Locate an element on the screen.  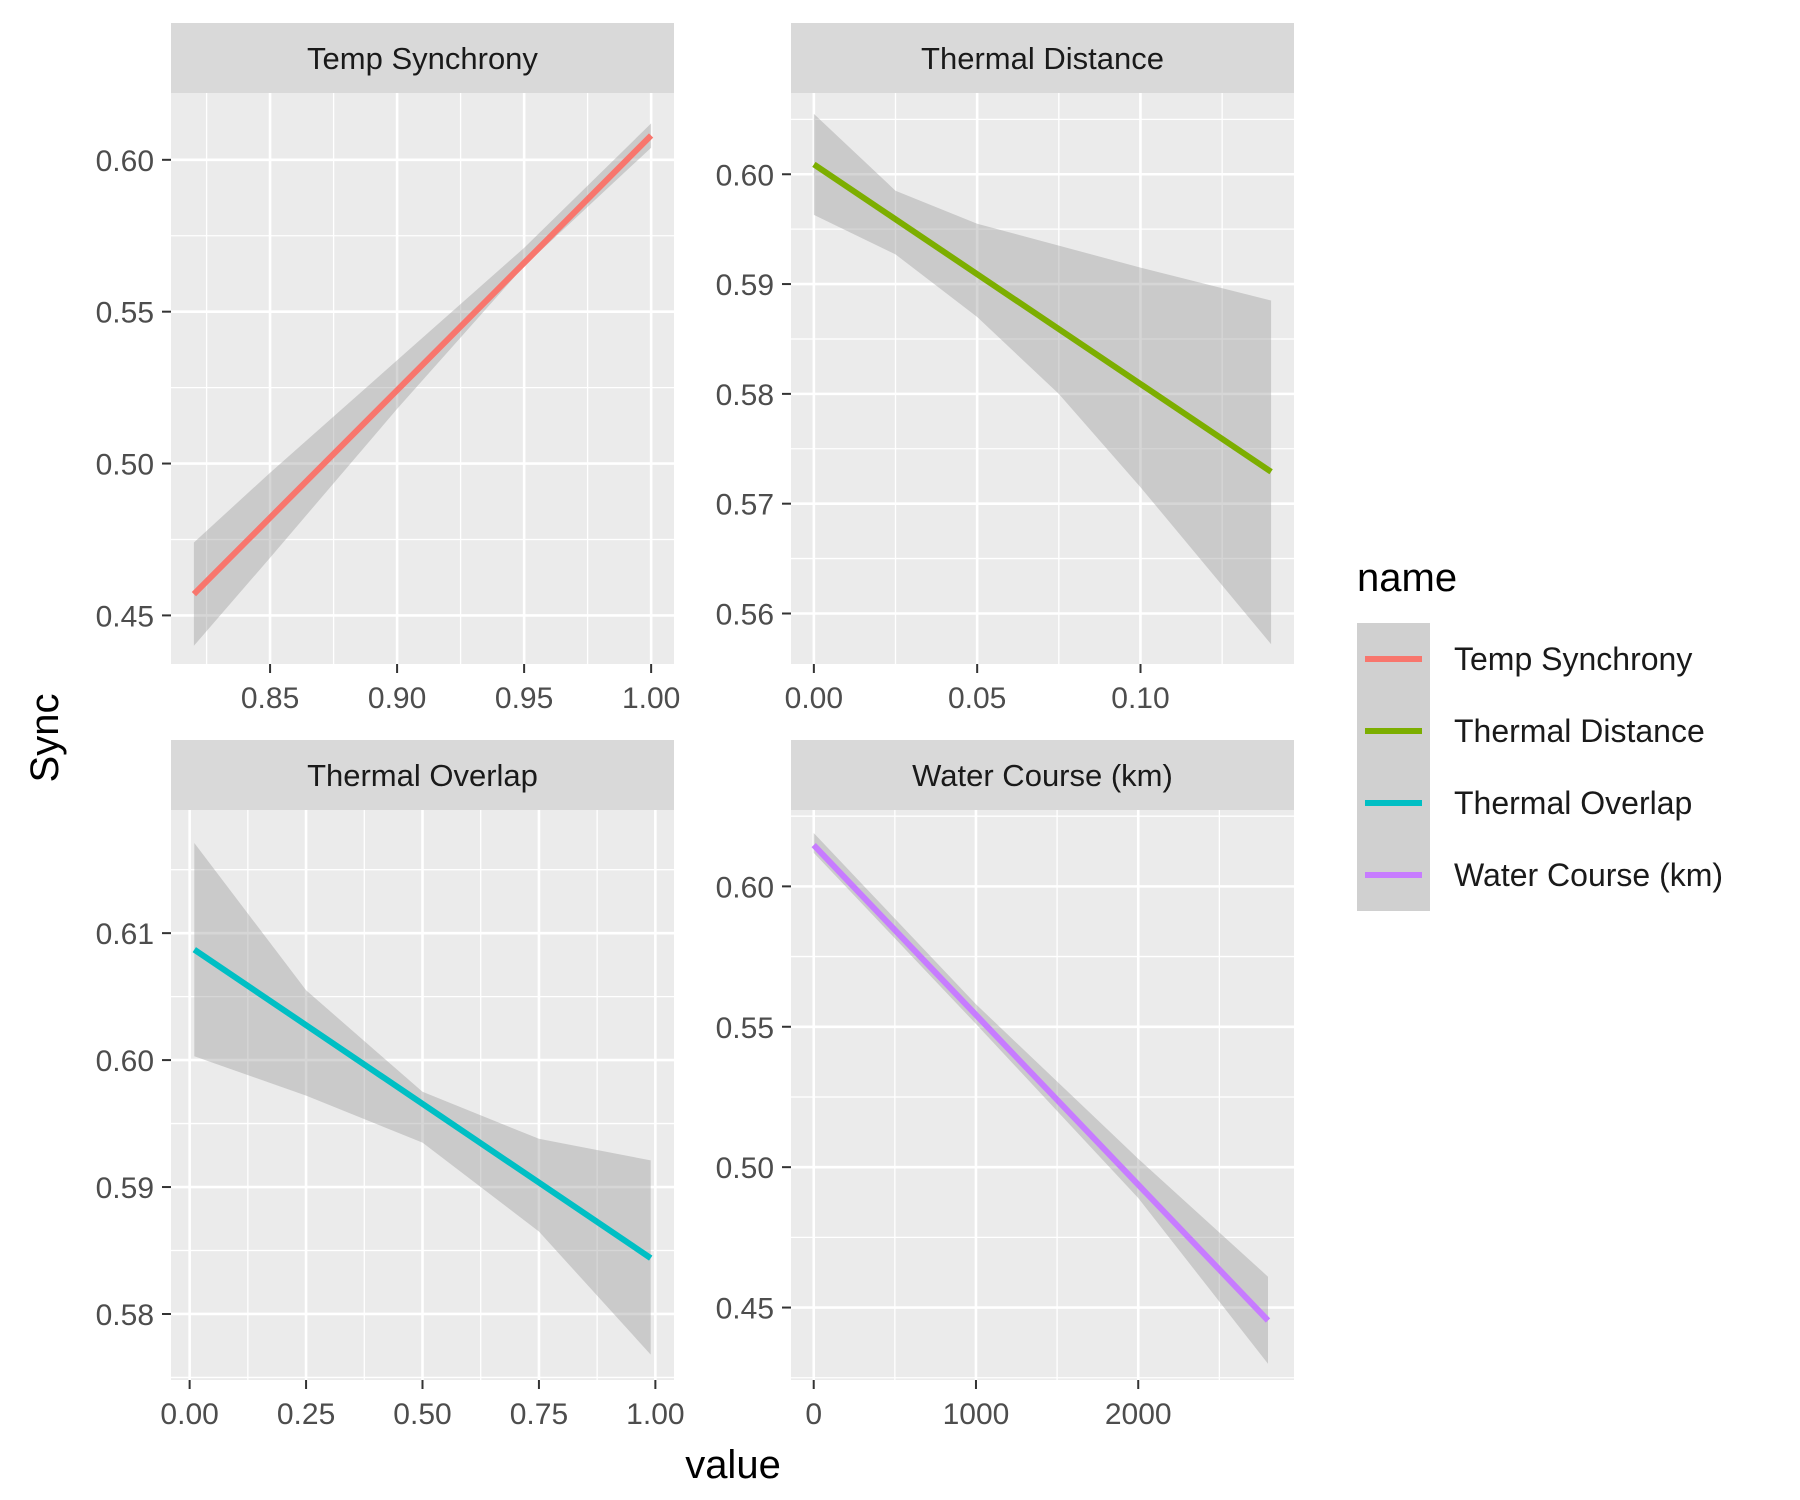
y-axis-title: Sync is located at coordinates (45, 738).